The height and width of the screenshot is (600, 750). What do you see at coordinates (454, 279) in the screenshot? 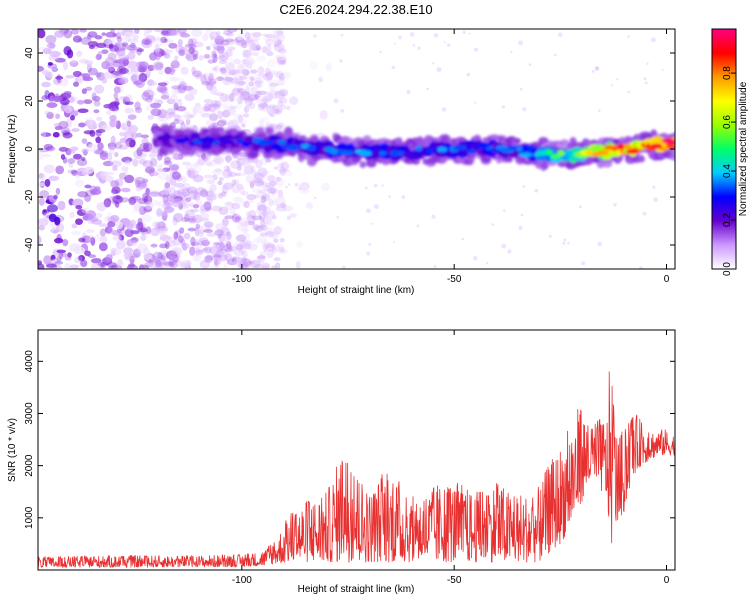
I see `x-tick-label: -50` at bounding box center [454, 279].